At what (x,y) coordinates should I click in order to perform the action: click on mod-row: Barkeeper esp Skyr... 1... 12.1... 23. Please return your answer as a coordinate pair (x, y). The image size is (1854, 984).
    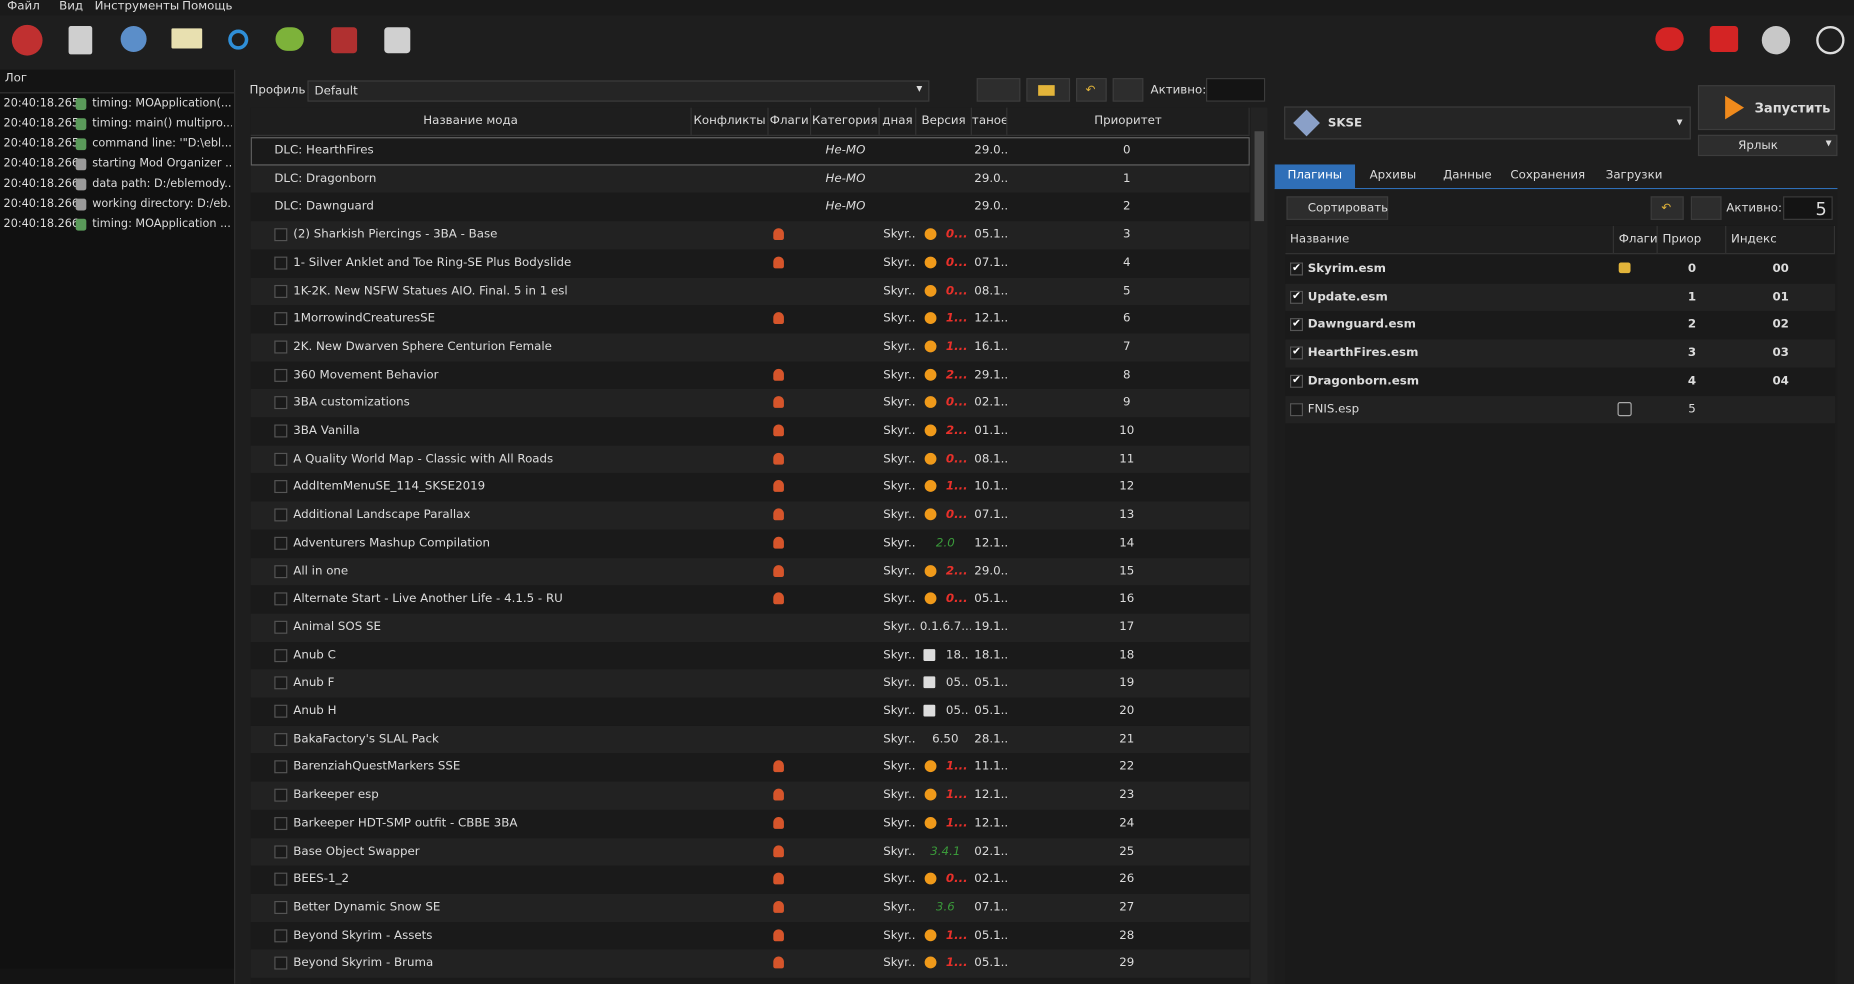
    Looking at the image, I should click on (750, 795).